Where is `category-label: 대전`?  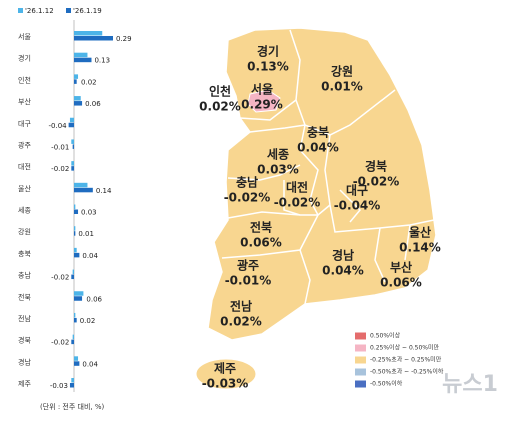
category-label: 대전 is located at coordinates (24, 166).